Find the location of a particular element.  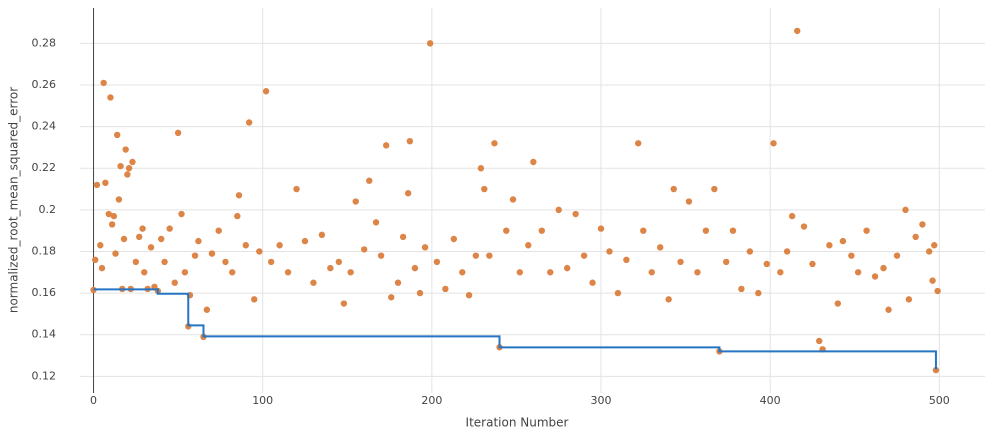

x-tick-label: 0 is located at coordinates (93, 400).